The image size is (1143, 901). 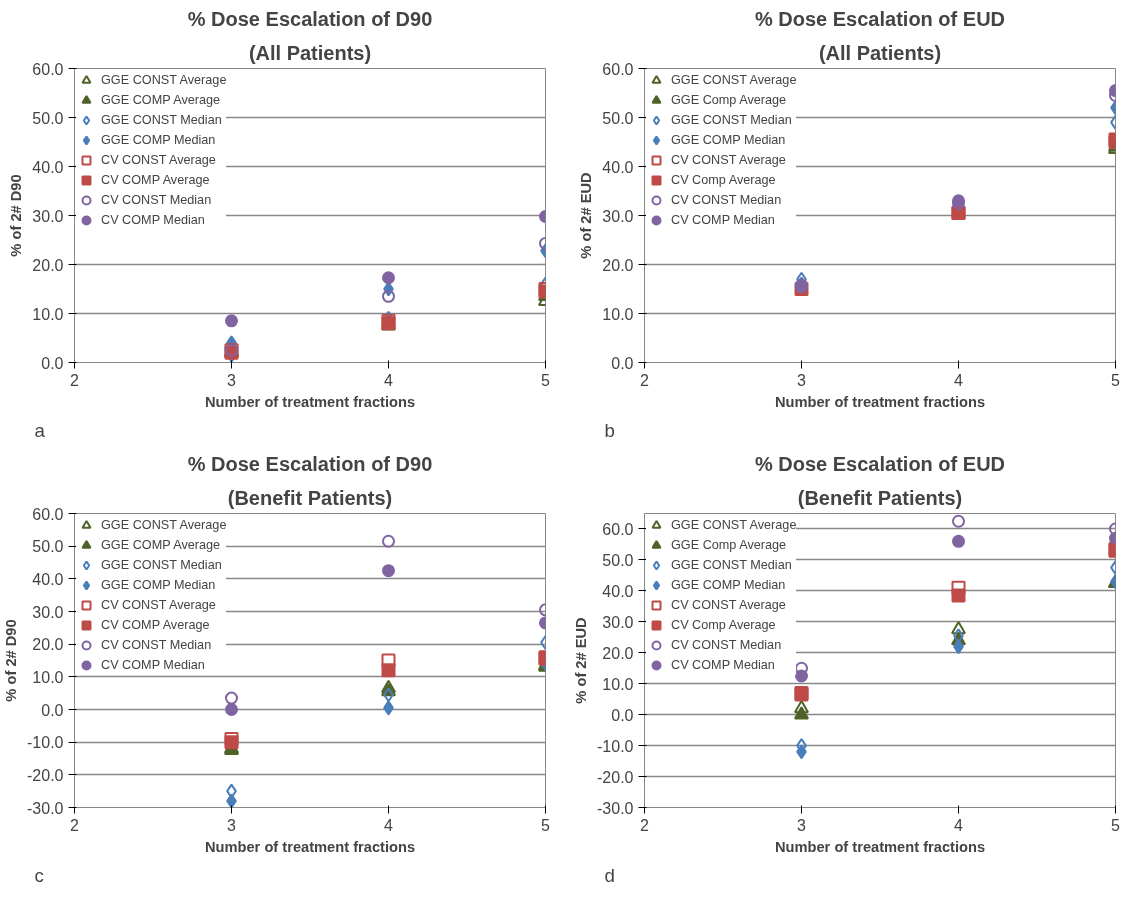 I want to click on text: a, so click(x=40, y=430).